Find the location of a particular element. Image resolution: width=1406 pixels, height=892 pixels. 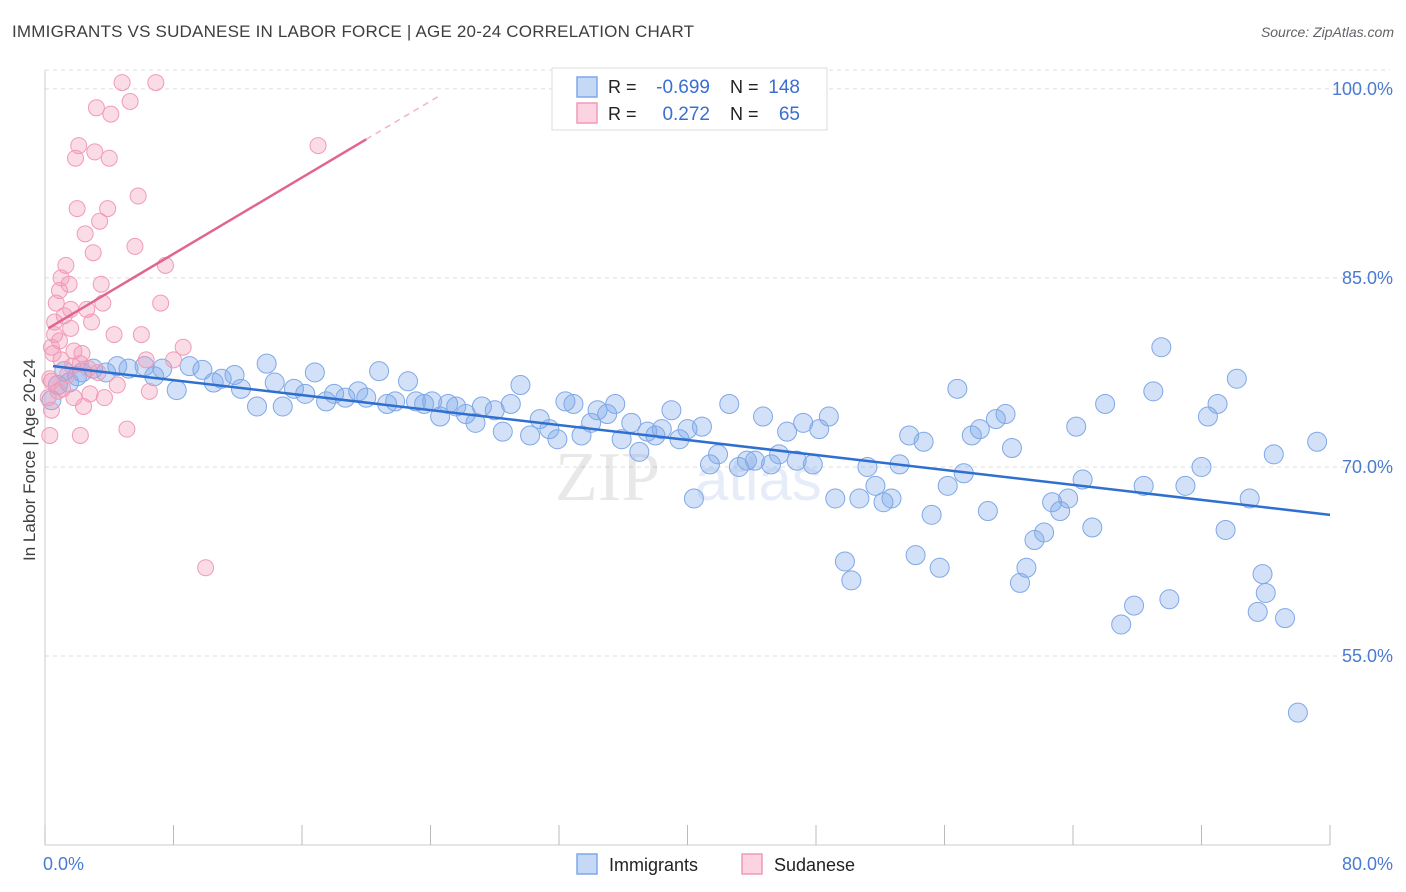

stats-r-value-1: -0.699 is located at coordinates (683, 87).